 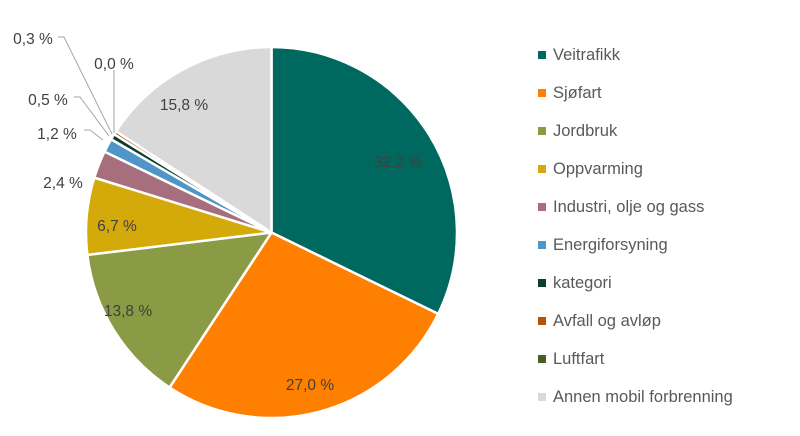 I want to click on legend-item-energiforsyning: Energiforsyning, so click(x=635, y=245).